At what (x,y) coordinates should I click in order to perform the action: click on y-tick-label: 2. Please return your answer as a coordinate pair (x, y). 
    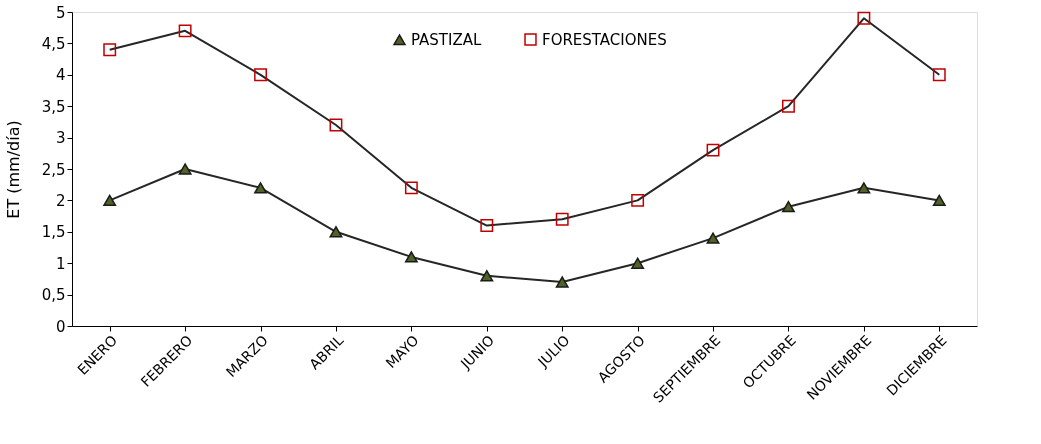
    Looking at the image, I should click on (60, 200).